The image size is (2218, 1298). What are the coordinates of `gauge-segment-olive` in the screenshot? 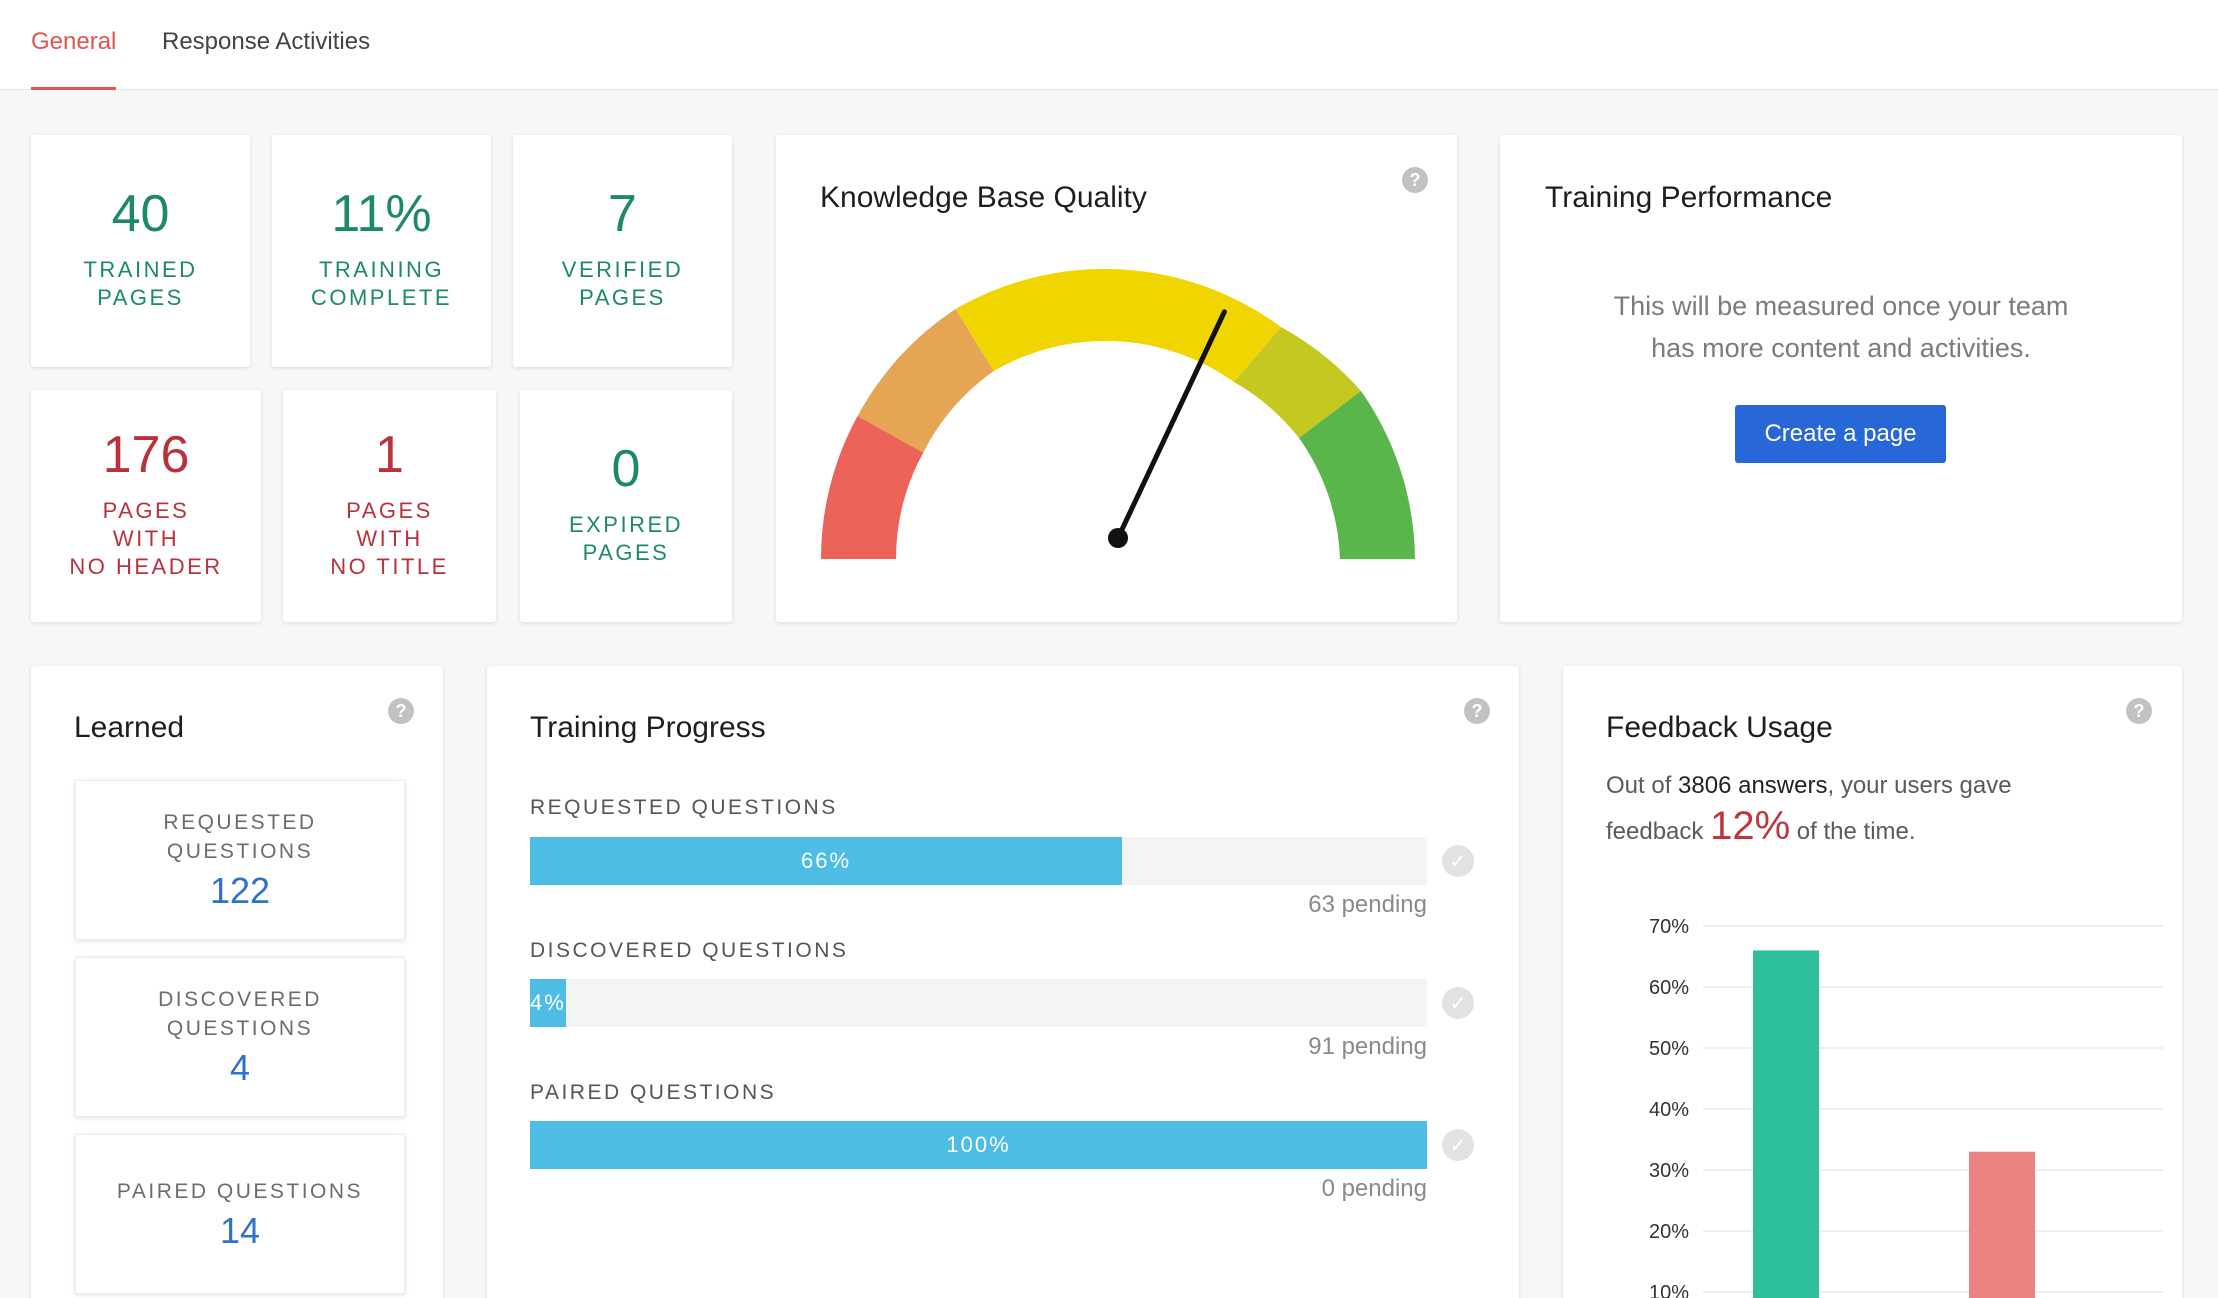 It's located at (1297, 382).